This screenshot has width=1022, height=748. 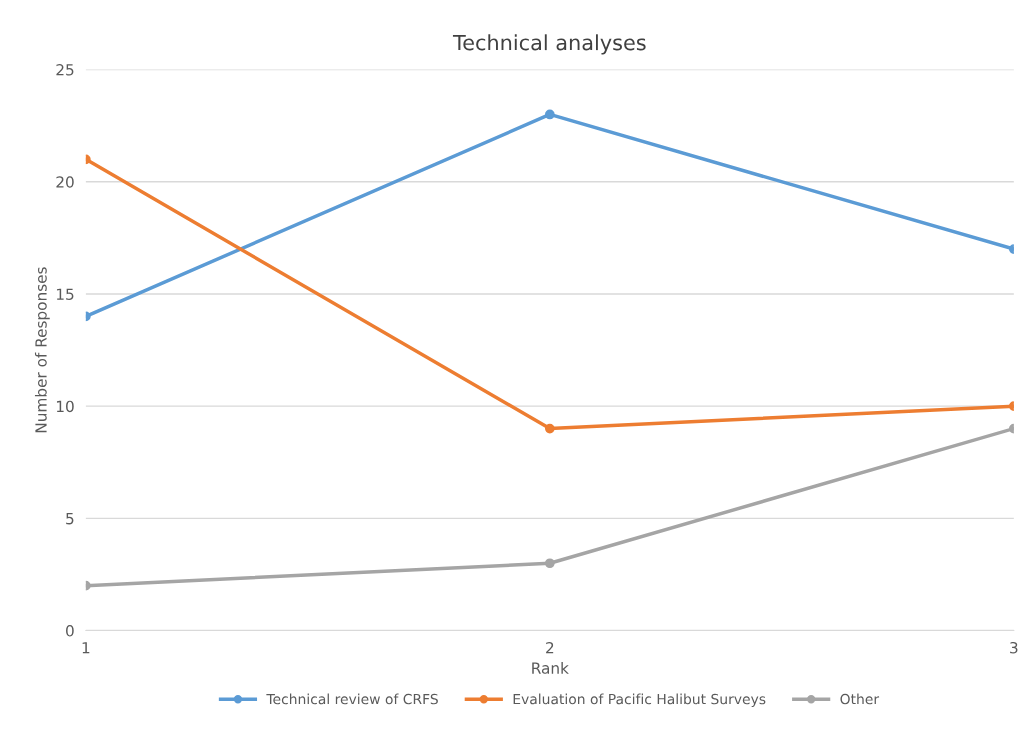 What do you see at coordinates (65, 406) in the screenshot?
I see `y-tick-label: 10` at bounding box center [65, 406].